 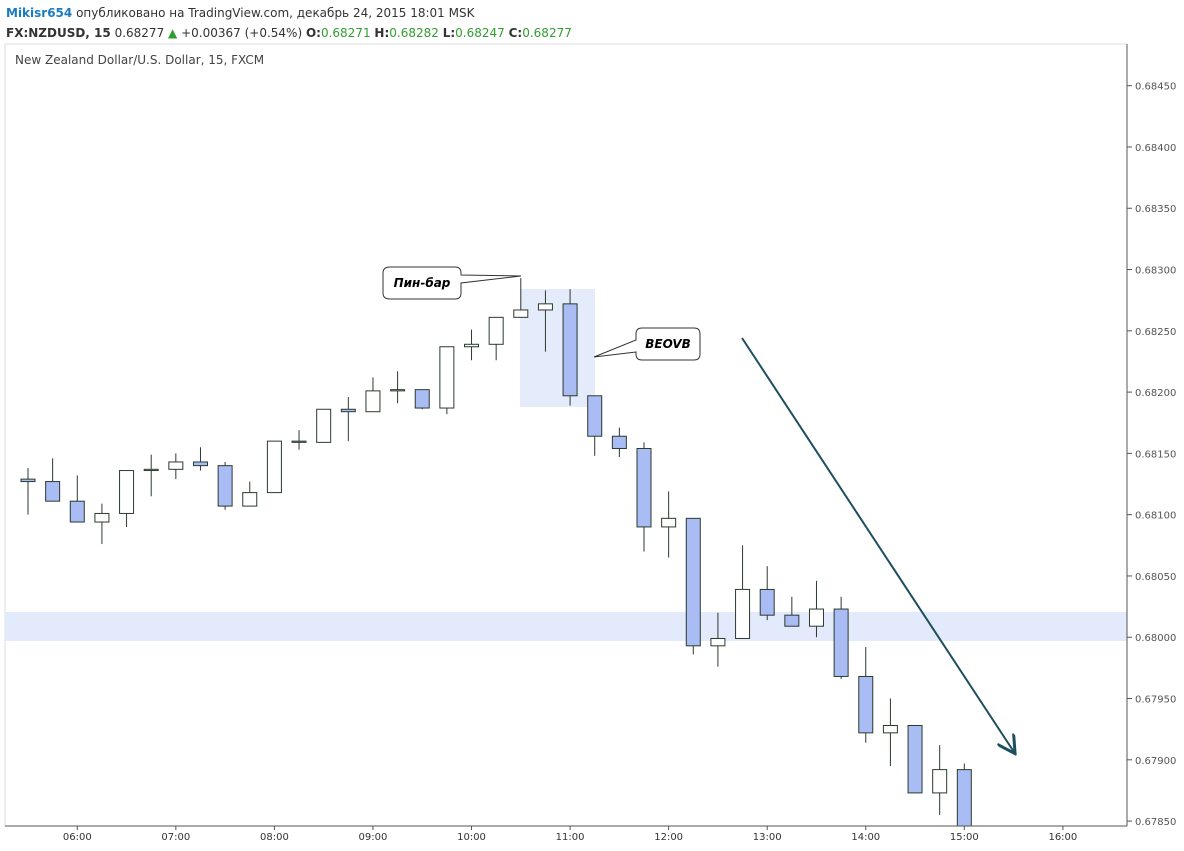 I want to click on y-tick-label: 0.67950, so click(x=1155, y=700).